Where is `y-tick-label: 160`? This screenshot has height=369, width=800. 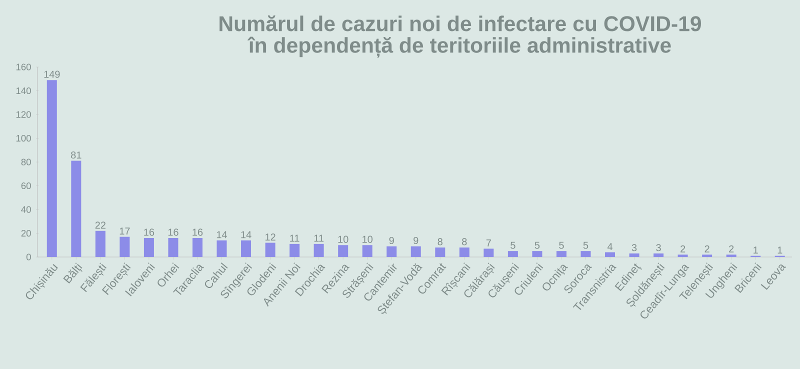 y-tick-label: 160 is located at coordinates (23, 67).